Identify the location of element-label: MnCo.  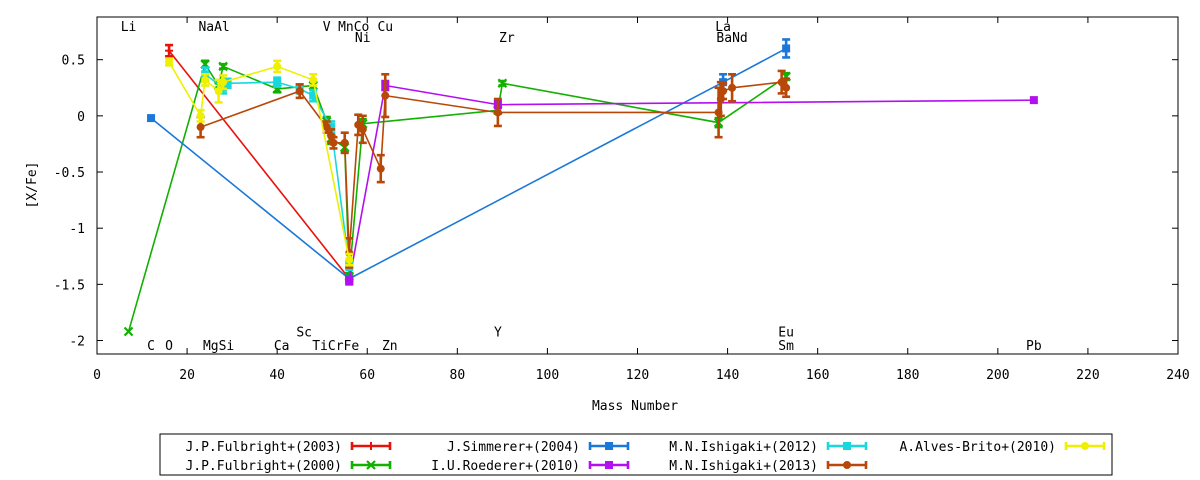
(353, 27).